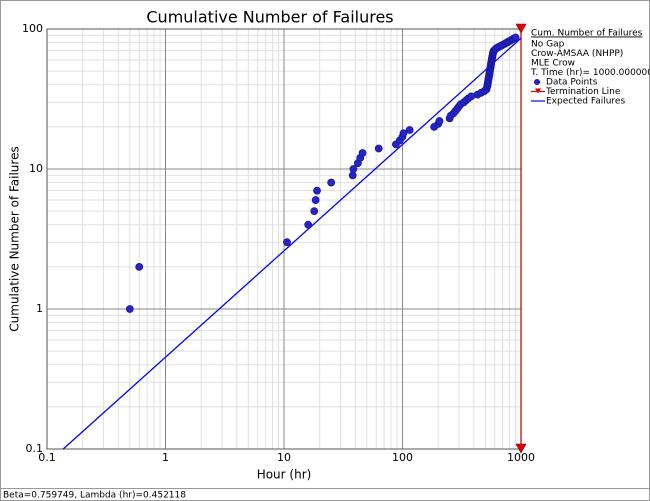  I want to click on x-tick-label: 1000, so click(521, 457).